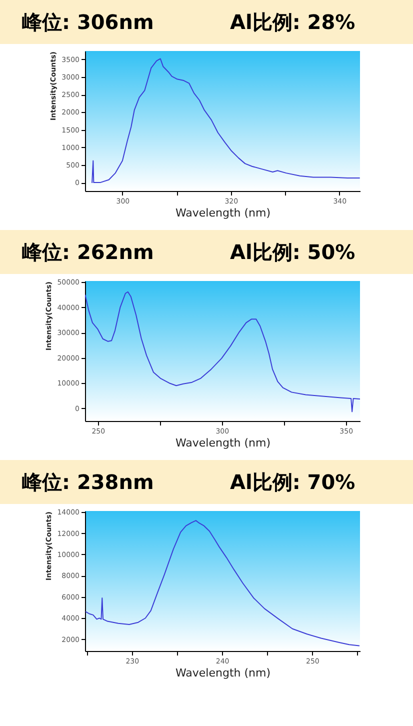 The height and width of the screenshot is (726, 413). I want to click on chart-subtitle: Al比例: 28%, so click(293, 22).